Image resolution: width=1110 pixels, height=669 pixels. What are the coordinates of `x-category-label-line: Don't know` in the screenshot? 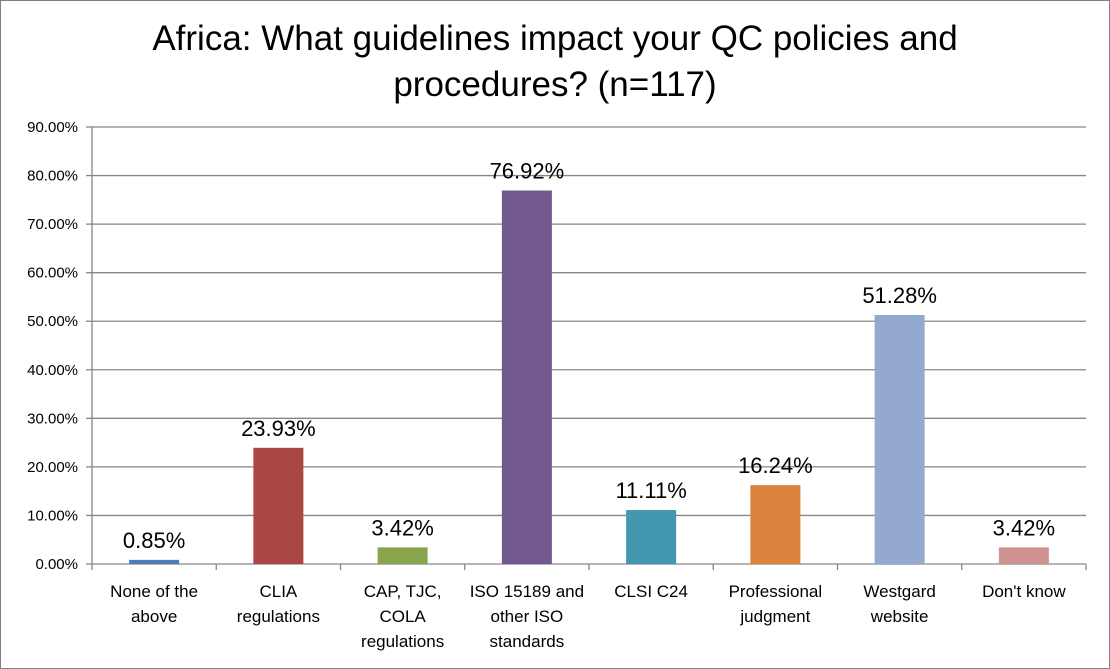 It's located at (1024, 591).